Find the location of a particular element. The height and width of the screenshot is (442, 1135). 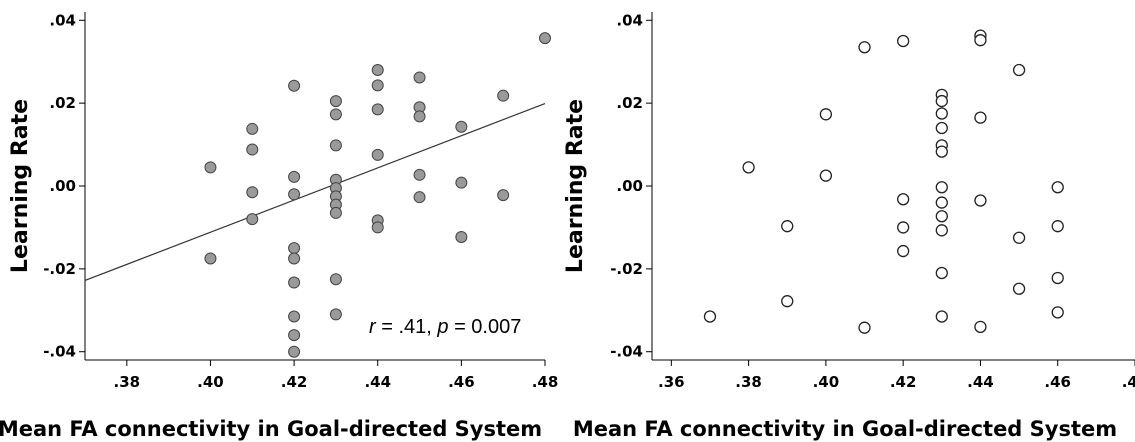

annotation-p-text: = 0.007 is located at coordinates (485, 327).